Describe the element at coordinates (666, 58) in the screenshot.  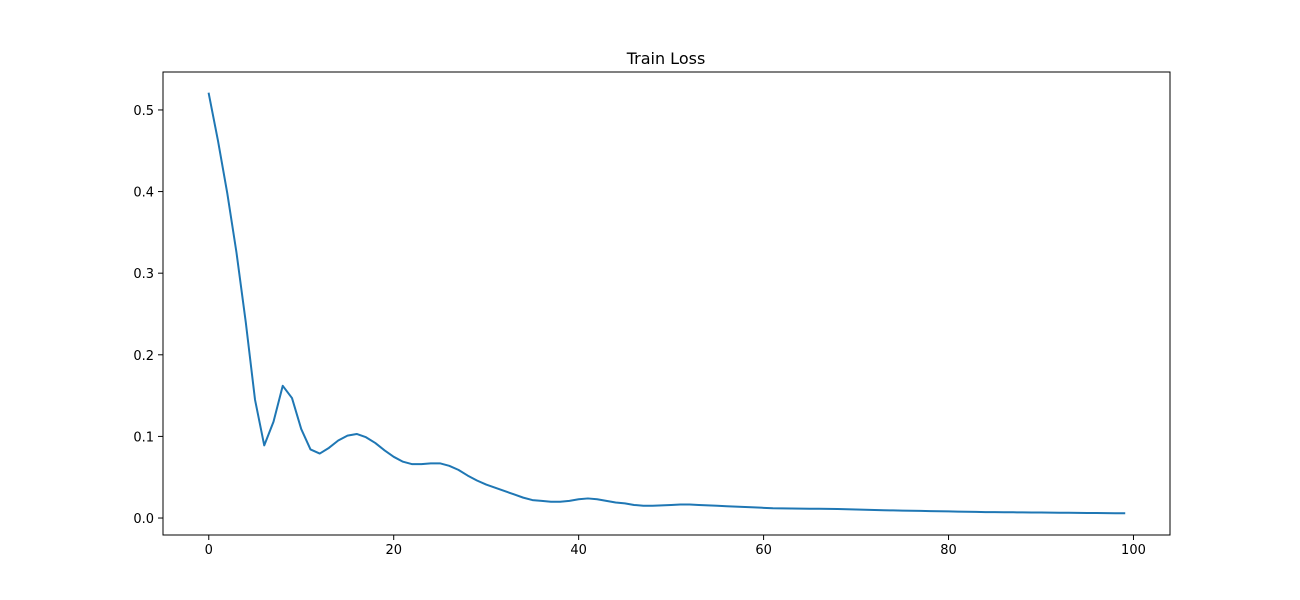
I see `chart-title: Train Loss` at that location.